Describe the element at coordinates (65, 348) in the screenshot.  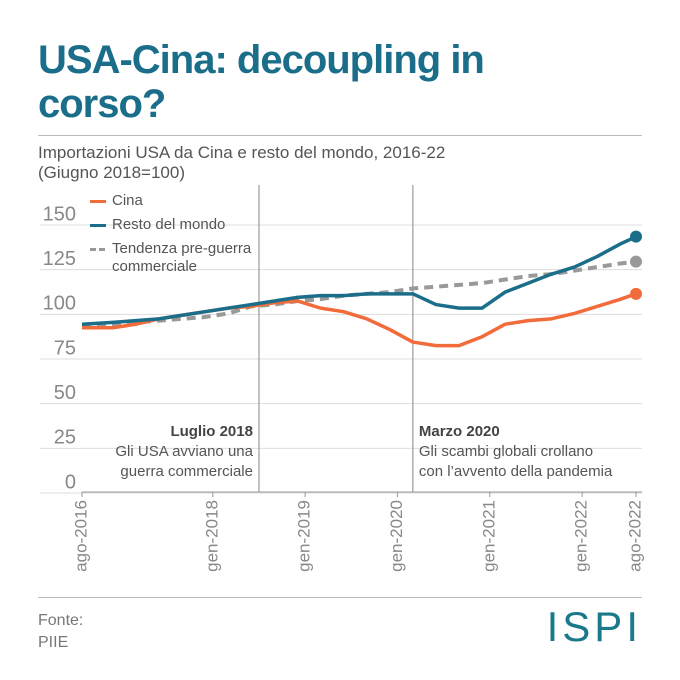
I see `y-tick-label: 75` at that location.